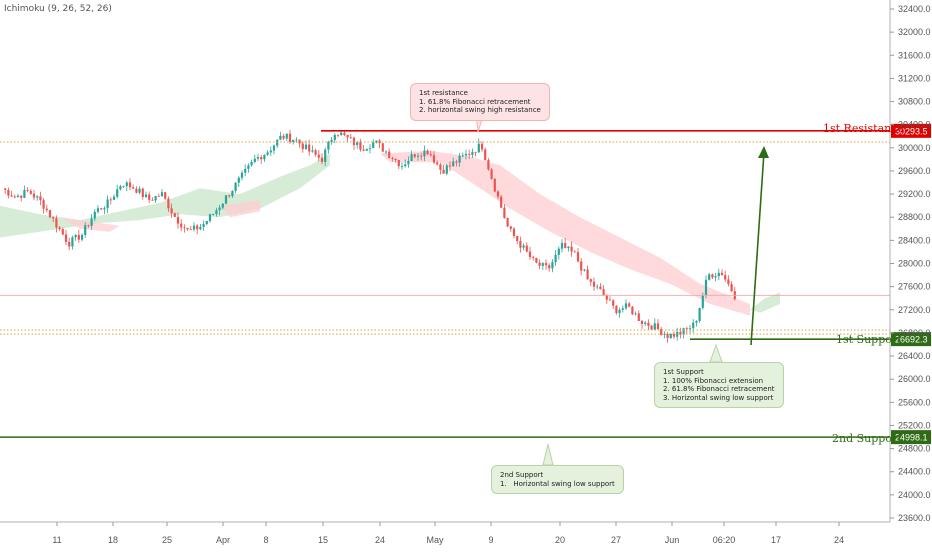 This screenshot has height=555, width=932. I want to click on y-tick-label: 29600.0, so click(914, 171).